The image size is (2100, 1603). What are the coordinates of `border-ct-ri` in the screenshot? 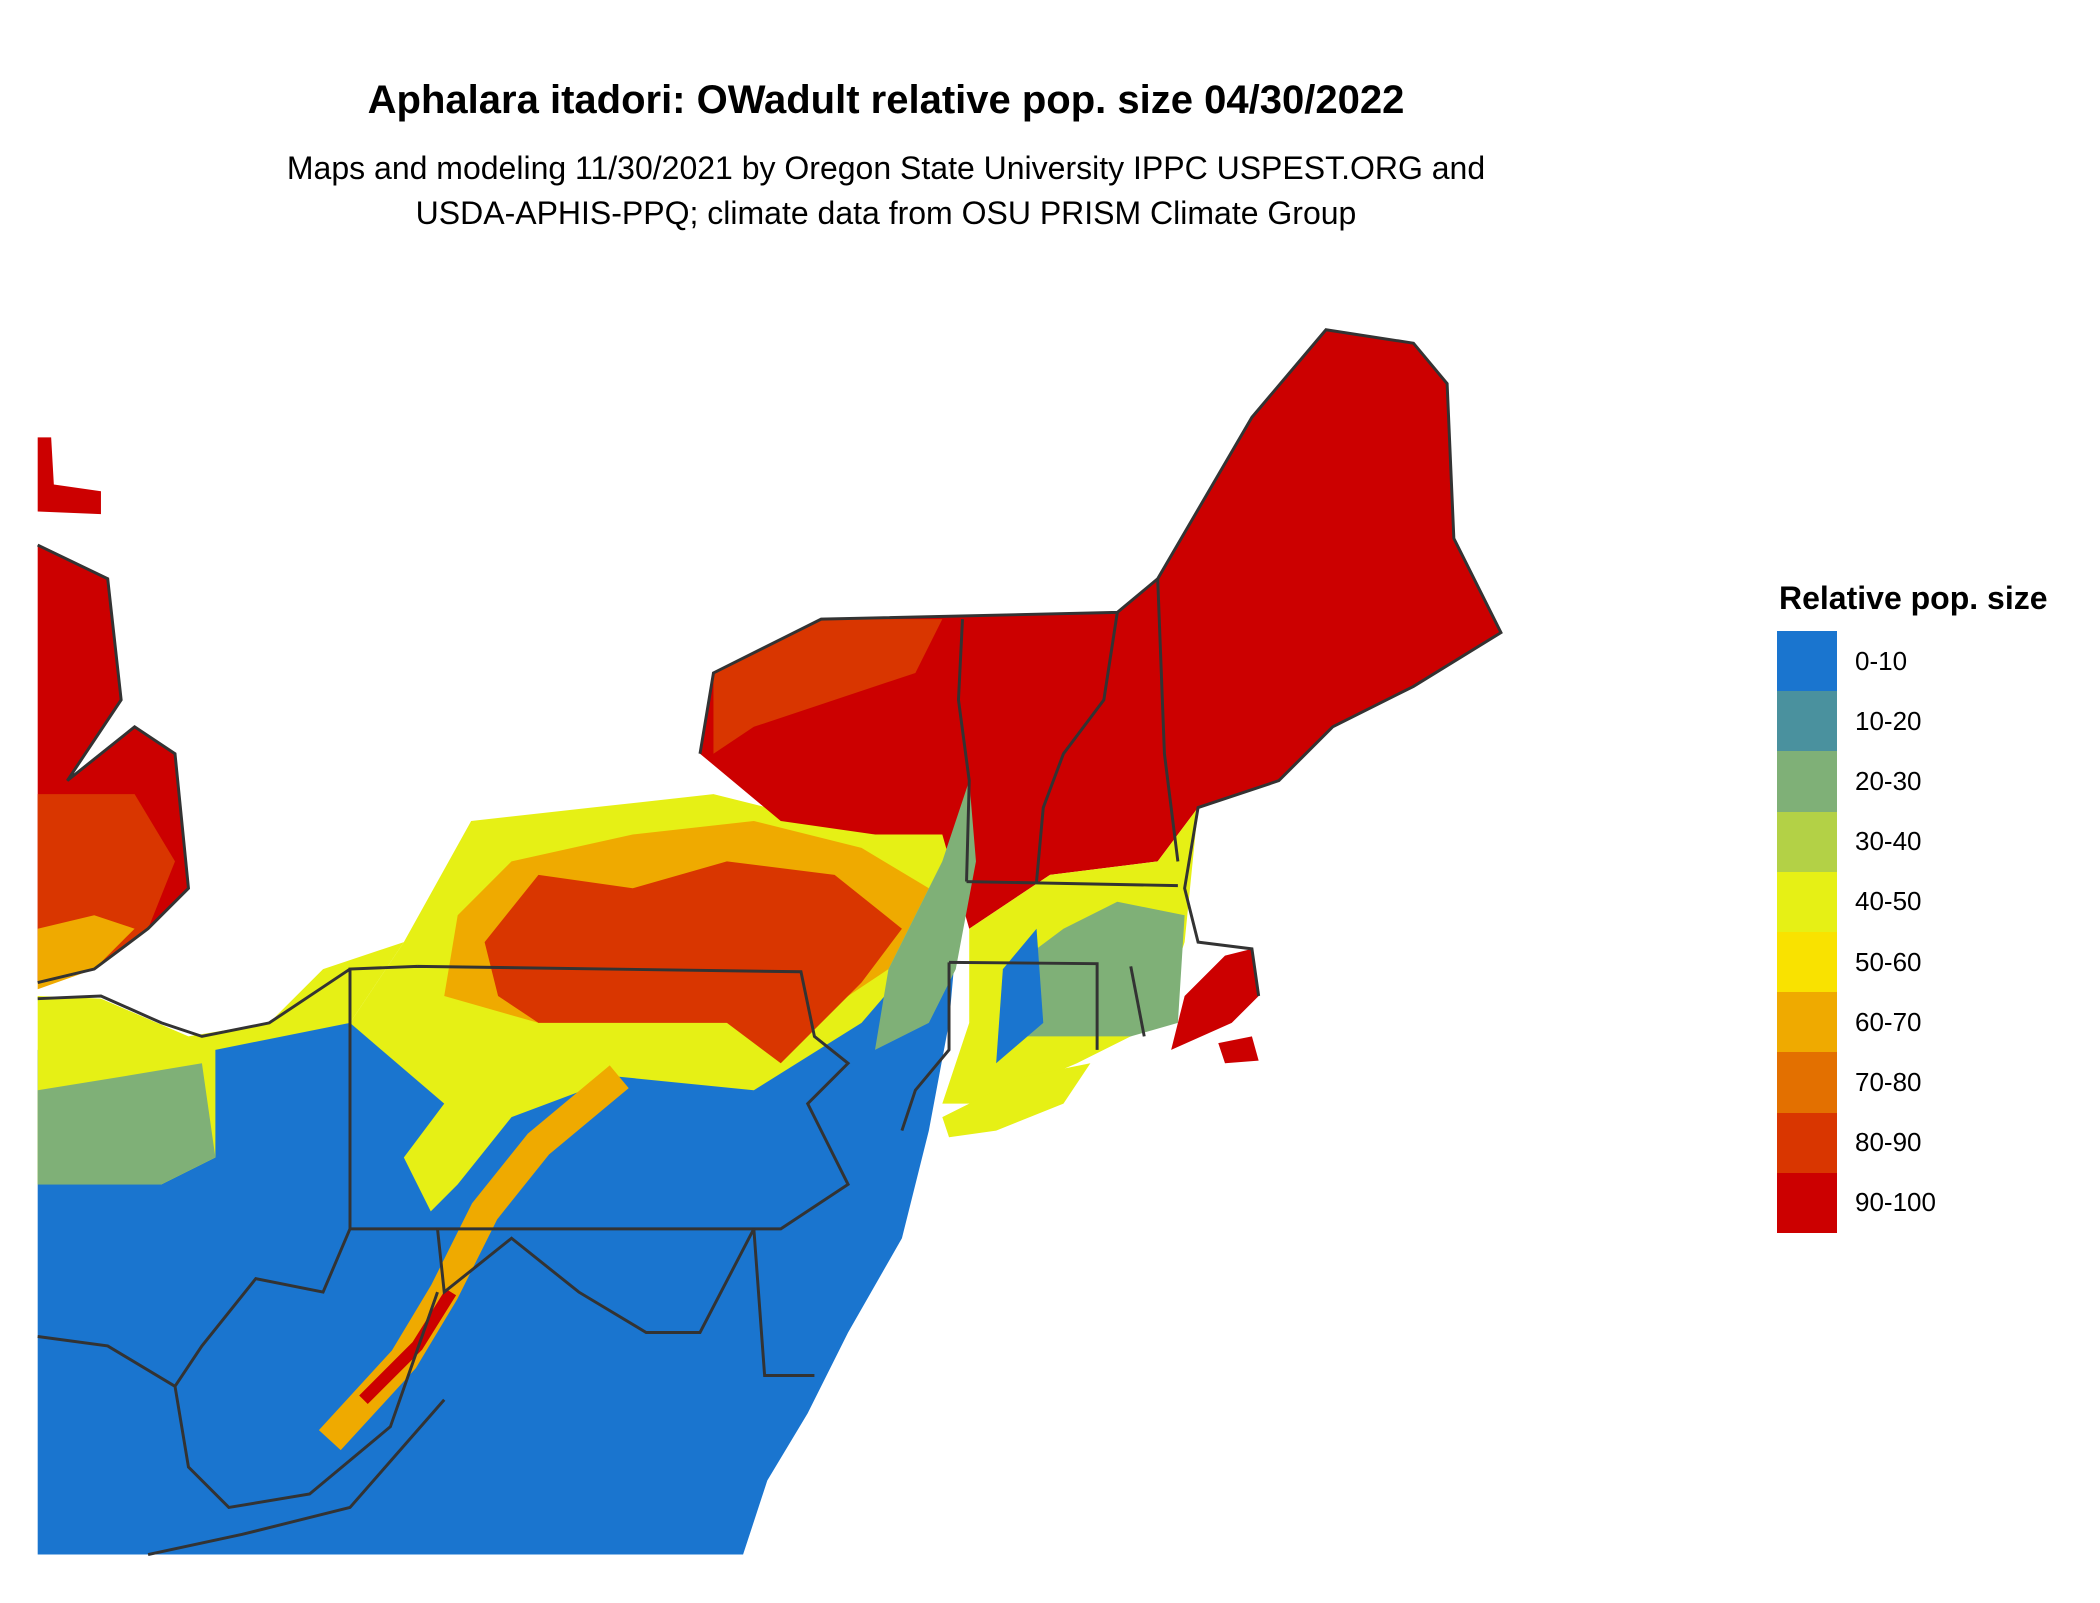 It's located at (1024, 1005).